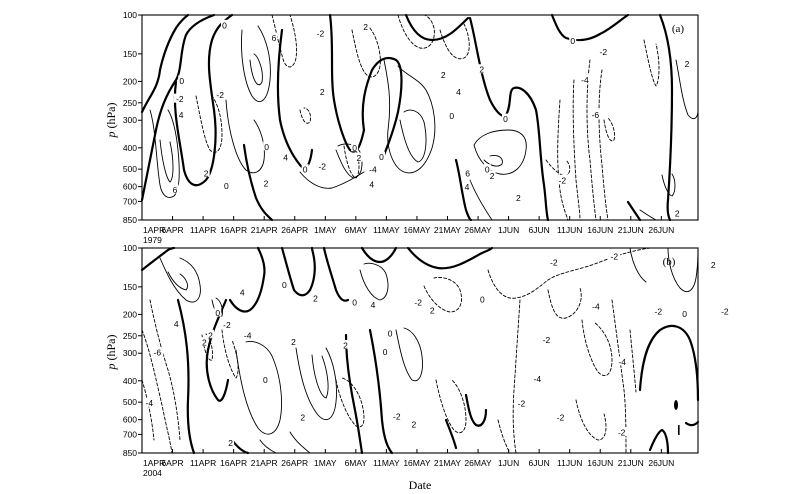 The width and height of the screenshot is (800, 494). What do you see at coordinates (130, 148) in the screenshot?
I see `y-tick-label: 400` at bounding box center [130, 148].